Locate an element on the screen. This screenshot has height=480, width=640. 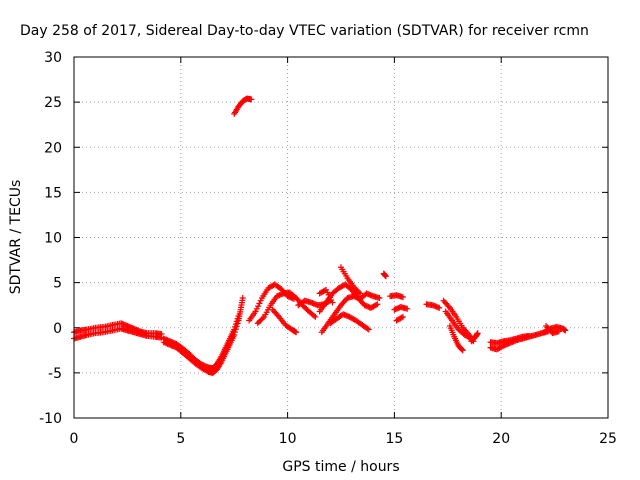
y-tick-label: 0 is located at coordinates (57, 329).